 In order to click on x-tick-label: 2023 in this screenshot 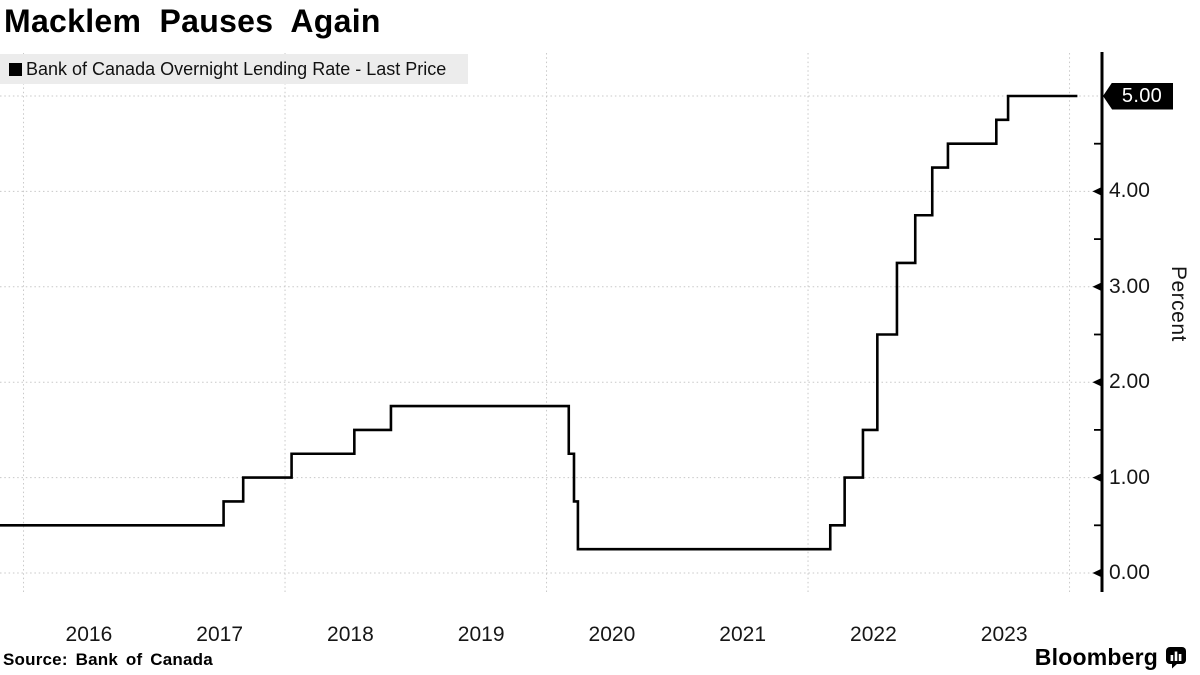, I will do `click(1004, 634)`.